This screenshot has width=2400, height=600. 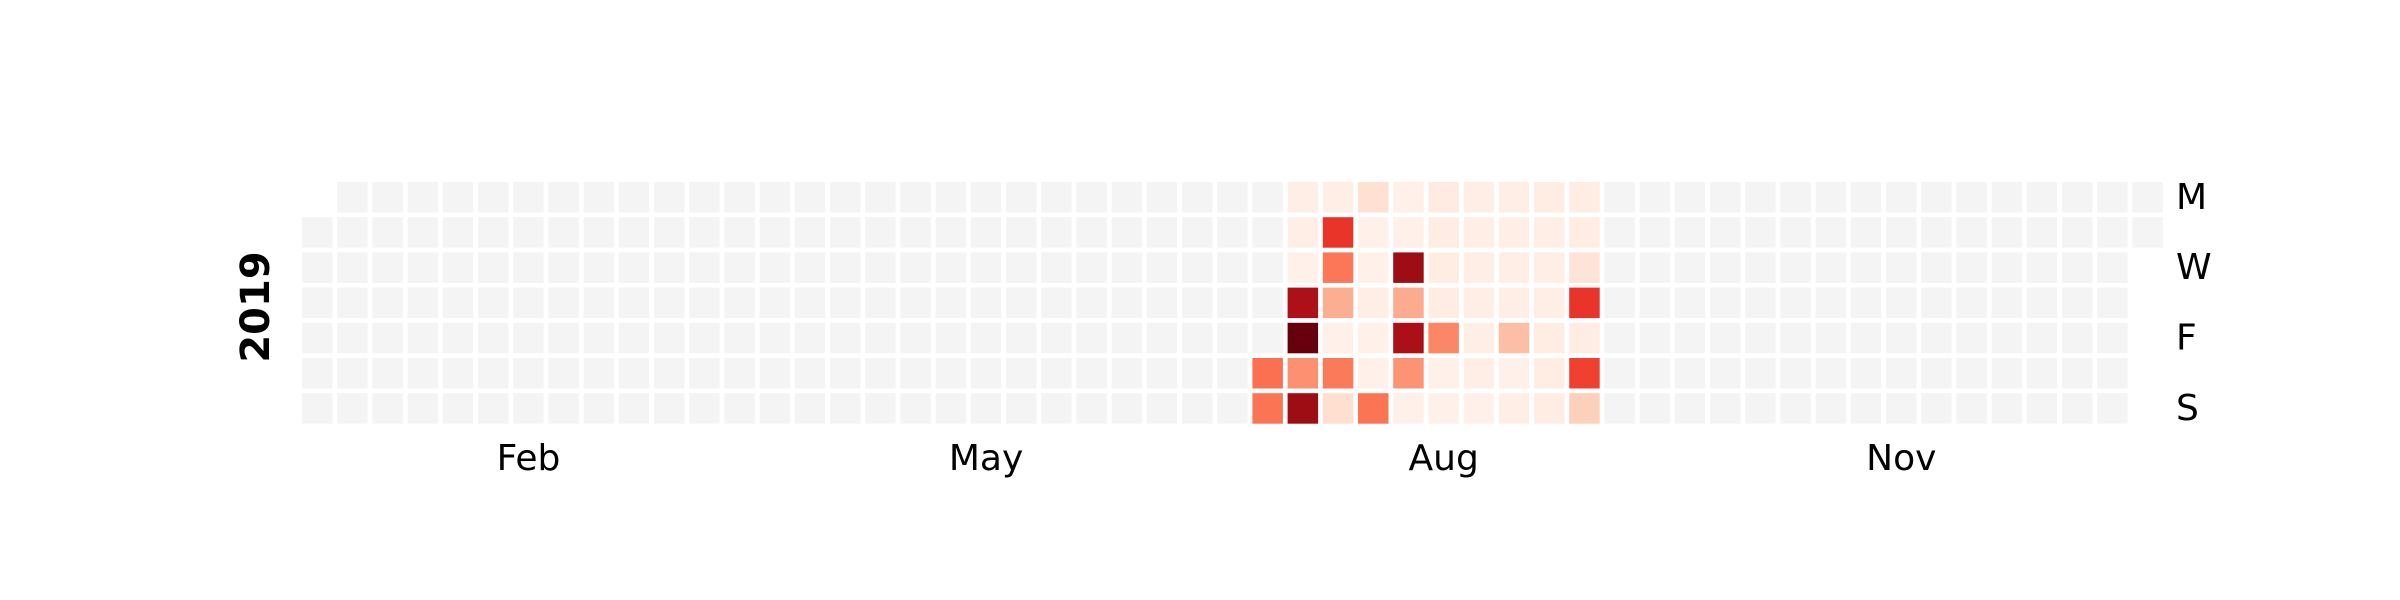 I want to click on year-label: 2019, so click(x=256, y=306).